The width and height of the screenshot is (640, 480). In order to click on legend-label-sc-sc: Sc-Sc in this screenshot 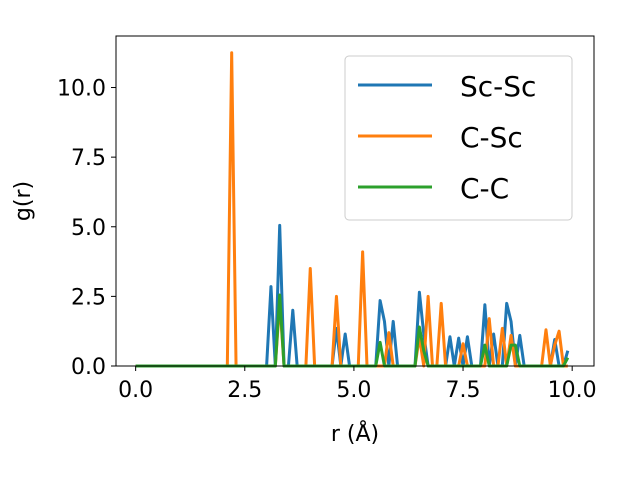, I will do `click(498, 86)`.